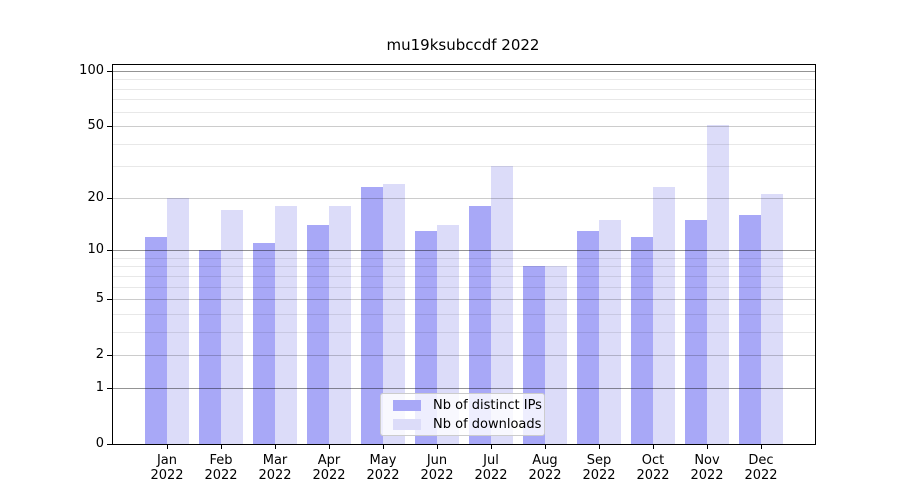 The image size is (900, 500). What do you see at coordinates (318, 334) in the screenshot?
I see `bar-distinct-ips-apr` at bounding box center [318, 334].